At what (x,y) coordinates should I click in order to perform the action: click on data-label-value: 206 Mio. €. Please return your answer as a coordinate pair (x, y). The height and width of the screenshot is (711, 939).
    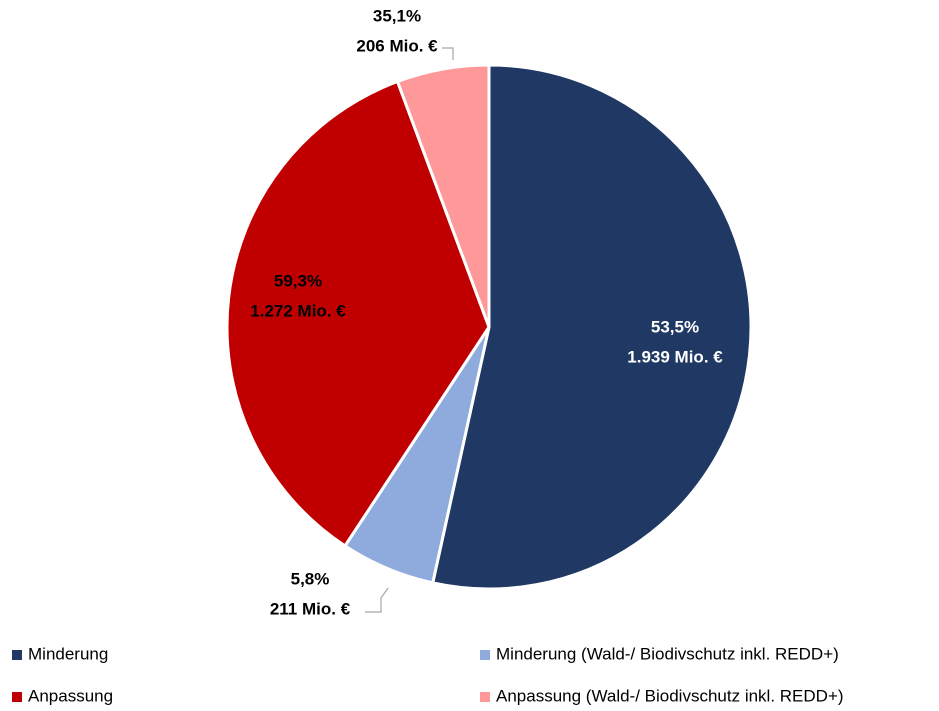
    Looking at the image, I should click on (397, 45).